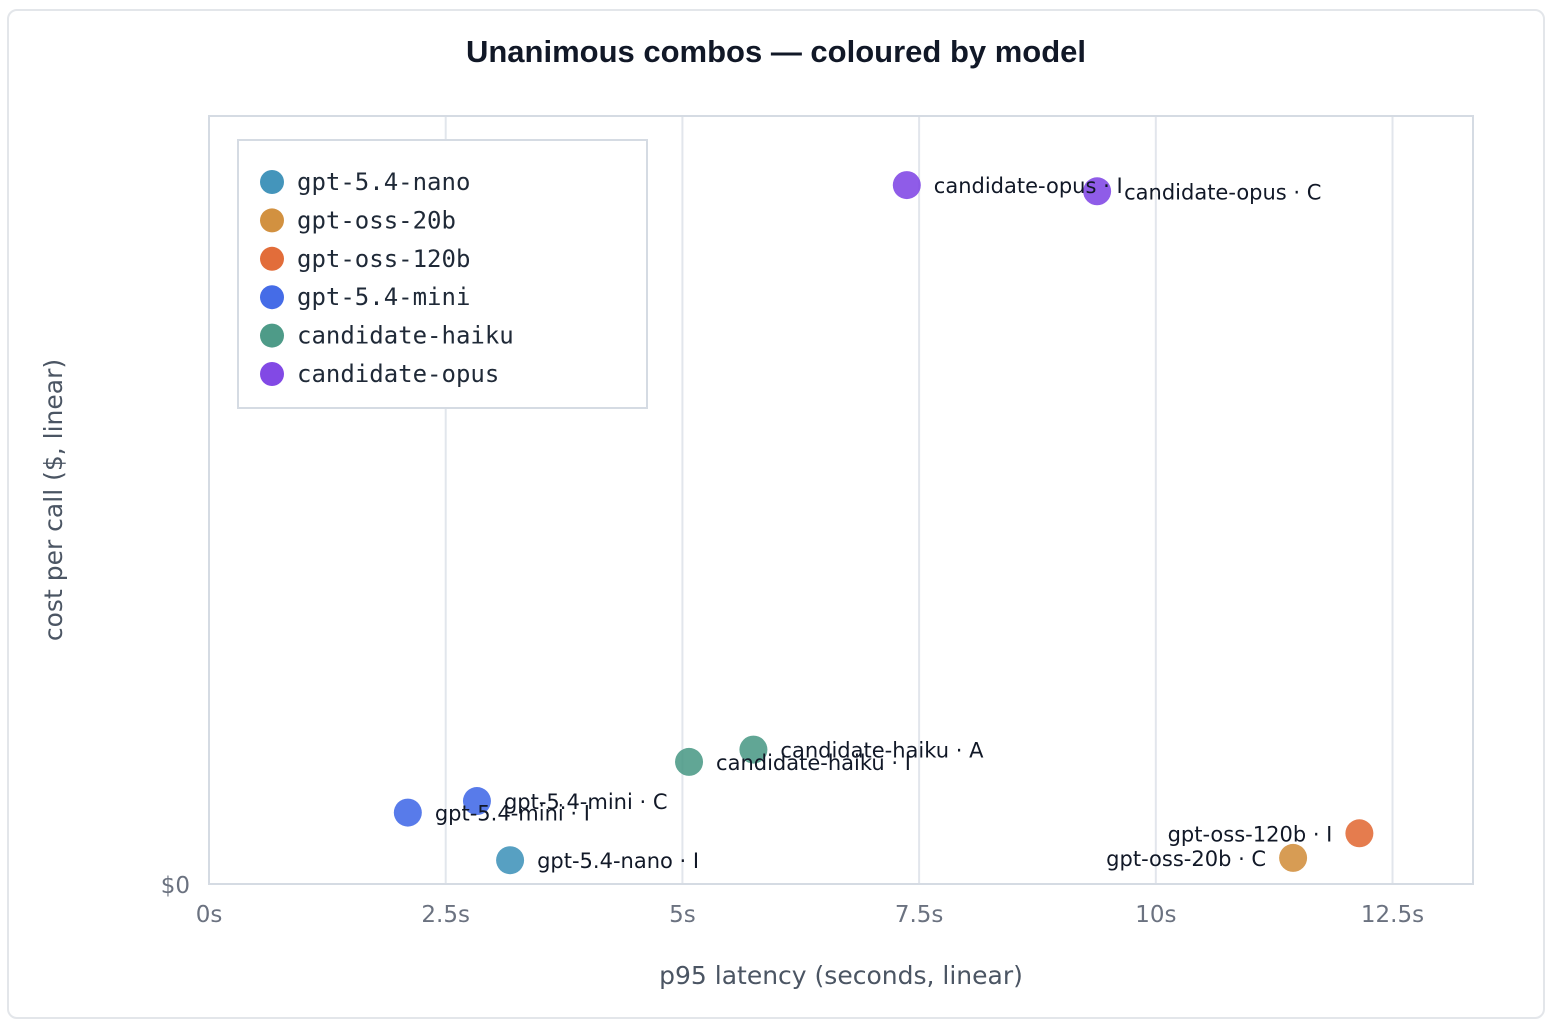  I want to click on y-tick-label: $0, so click(175, 886).